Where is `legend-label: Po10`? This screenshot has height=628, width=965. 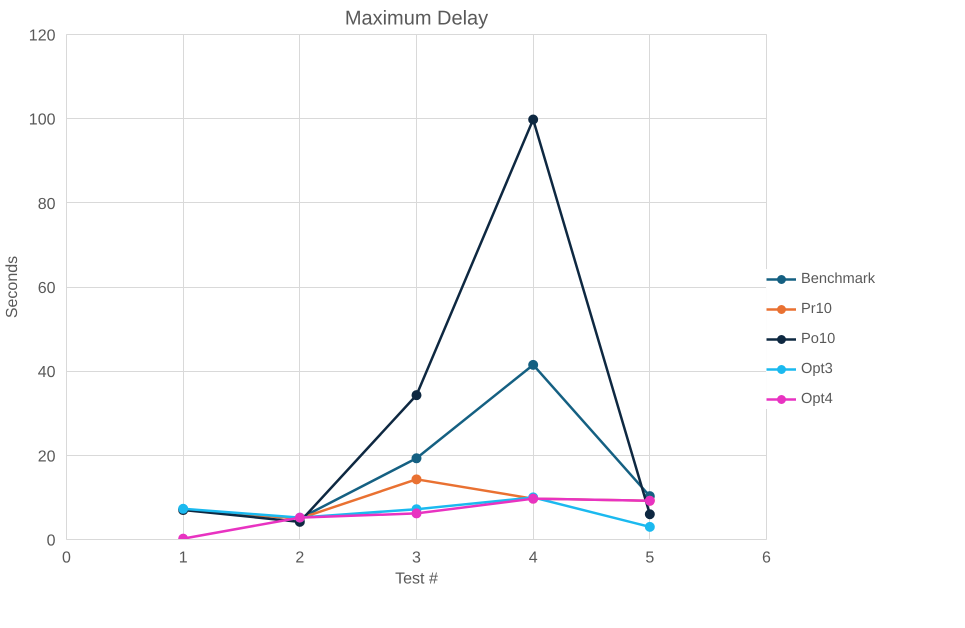 legend-label: Po10 is located at coordinates (818, 339).